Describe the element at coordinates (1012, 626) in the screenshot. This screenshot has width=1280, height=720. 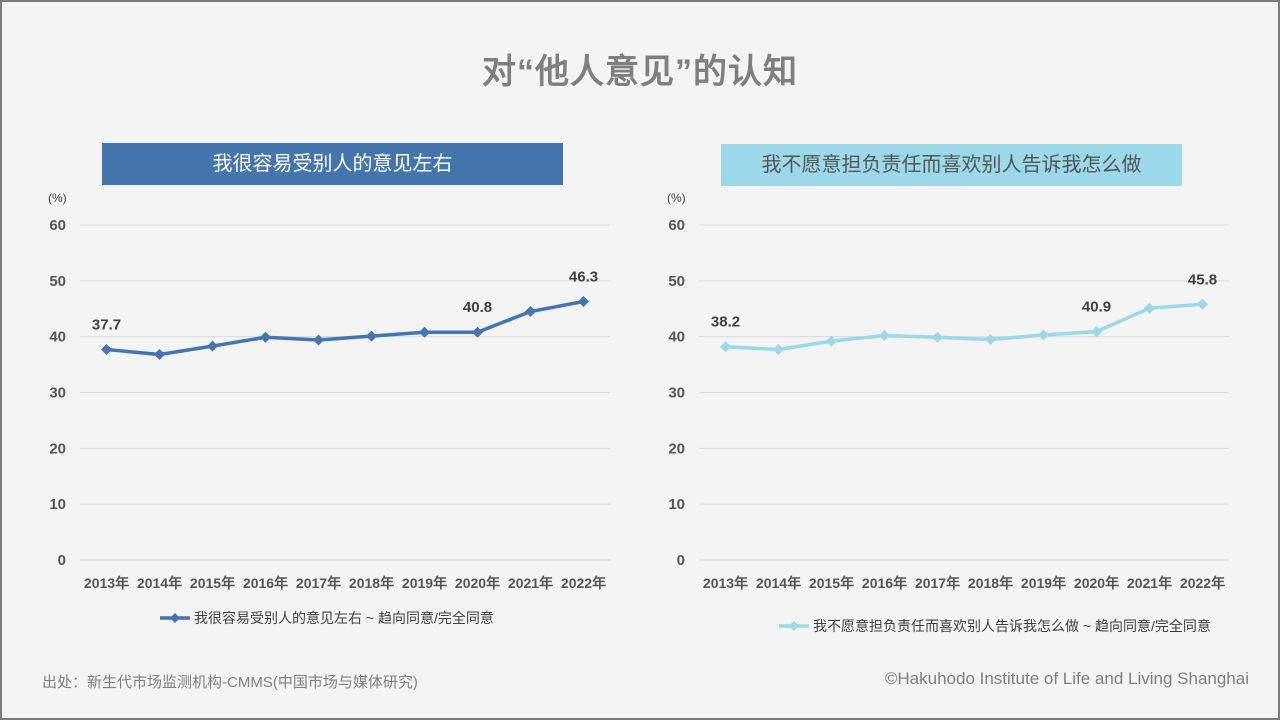
I see `right-chart-legend-label: 我不愿意担负责任而喜欢别人告诉我怎么做 ~ 趋向同意/完全同意` at that location.